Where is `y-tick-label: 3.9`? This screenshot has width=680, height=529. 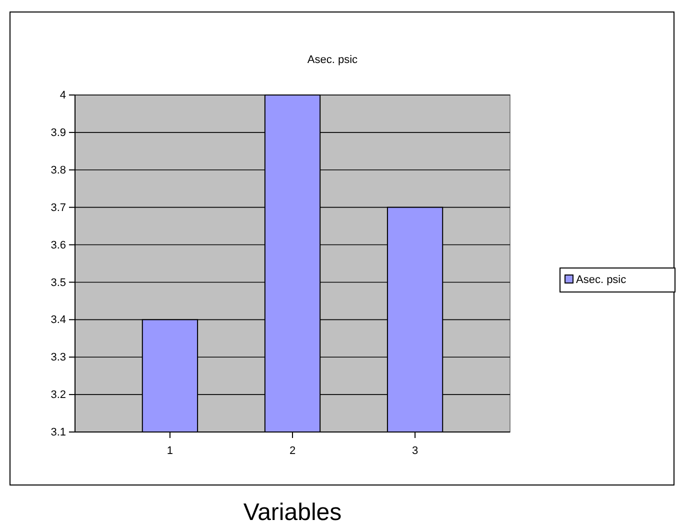
y-tick-label: 3.9 is located at coordinates (58, 132).